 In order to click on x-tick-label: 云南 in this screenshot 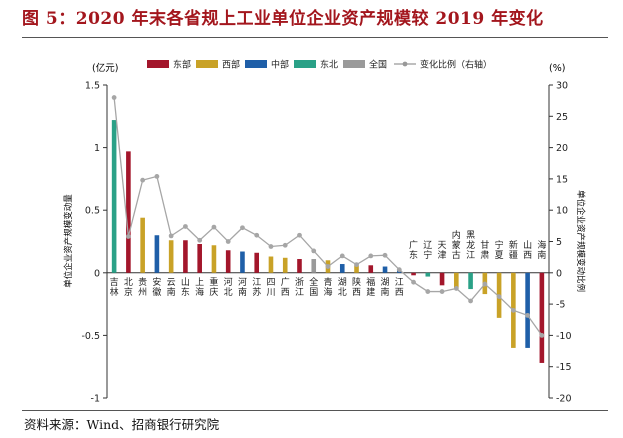, I will do `click(171, 288)`.